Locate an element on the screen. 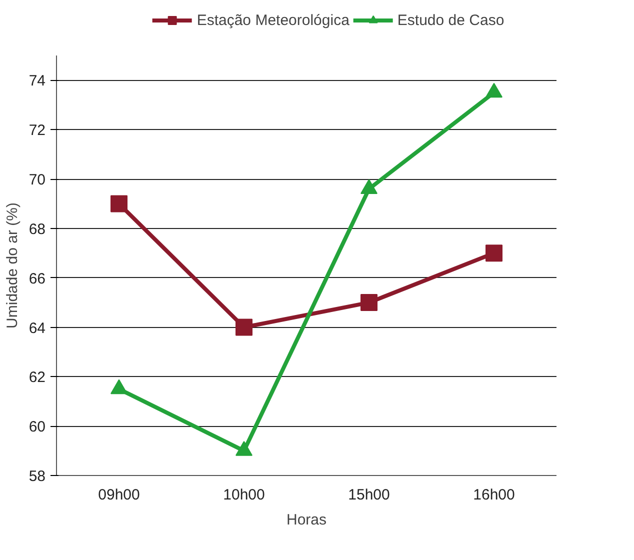  y-tick-label: 72 is located at coordinates (37, 131).